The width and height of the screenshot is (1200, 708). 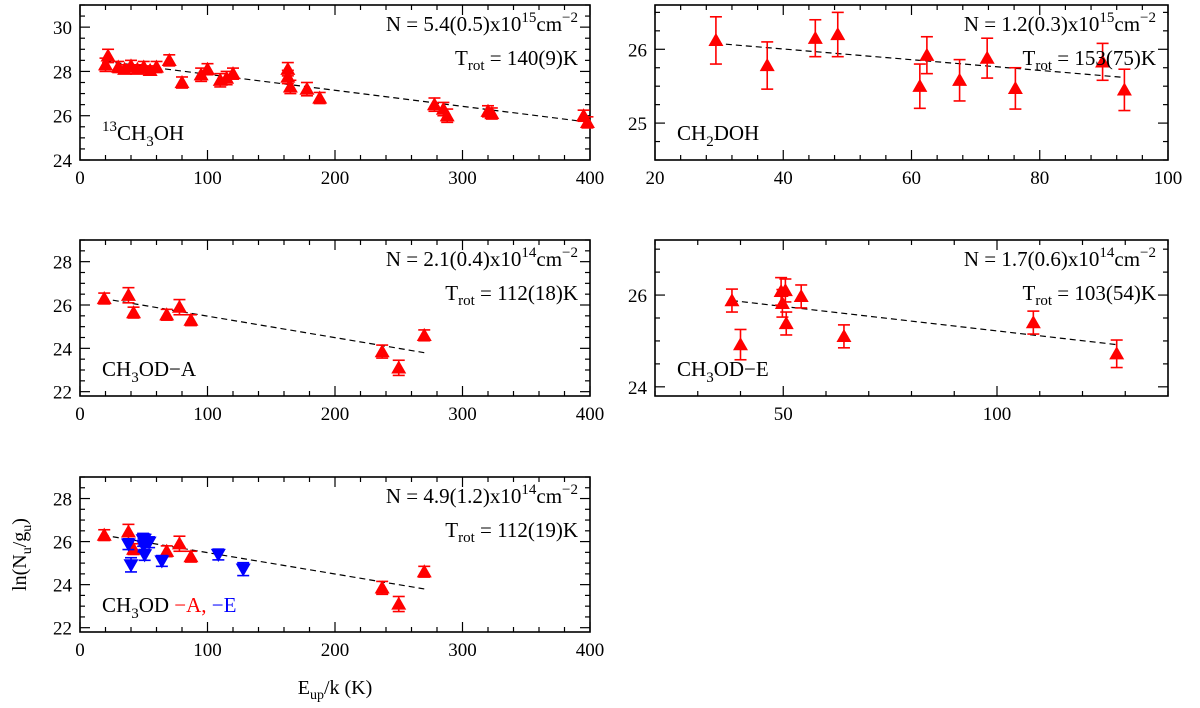 I want to click on molecule-label-part: OD, so click(x=154, y=605).